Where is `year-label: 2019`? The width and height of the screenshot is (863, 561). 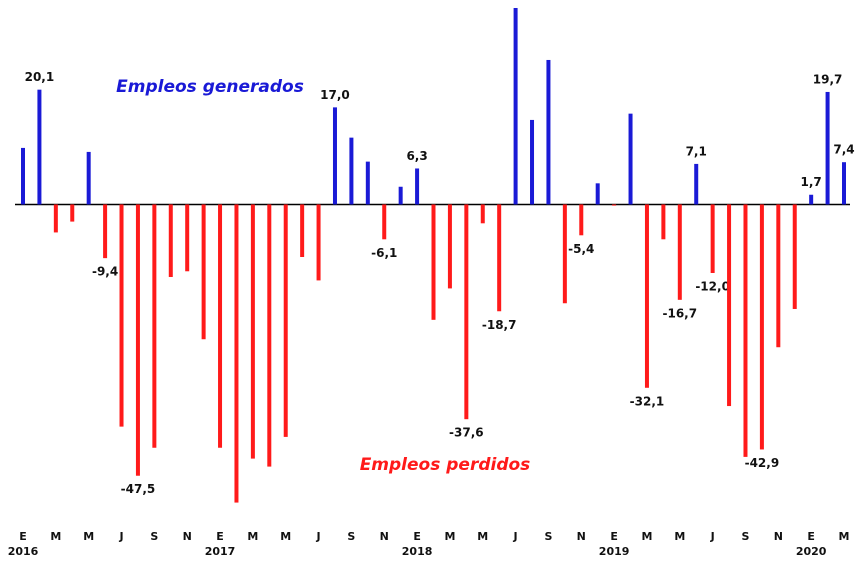
year-label: 2019 is located at coordinates (614, 551).